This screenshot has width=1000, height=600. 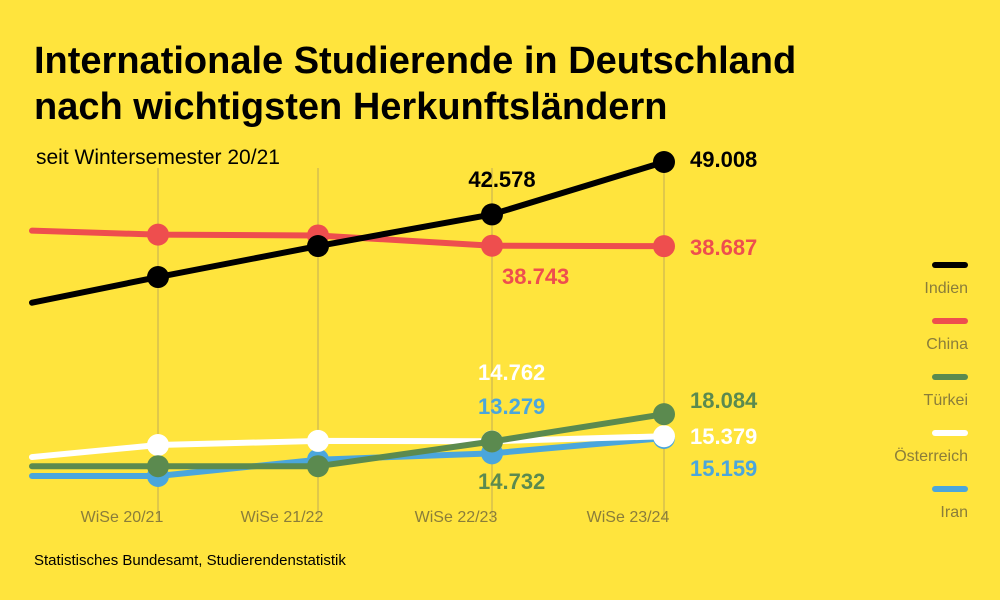 I want to click on data-label-indien-4: 49.008, so click(x=723, y=159).